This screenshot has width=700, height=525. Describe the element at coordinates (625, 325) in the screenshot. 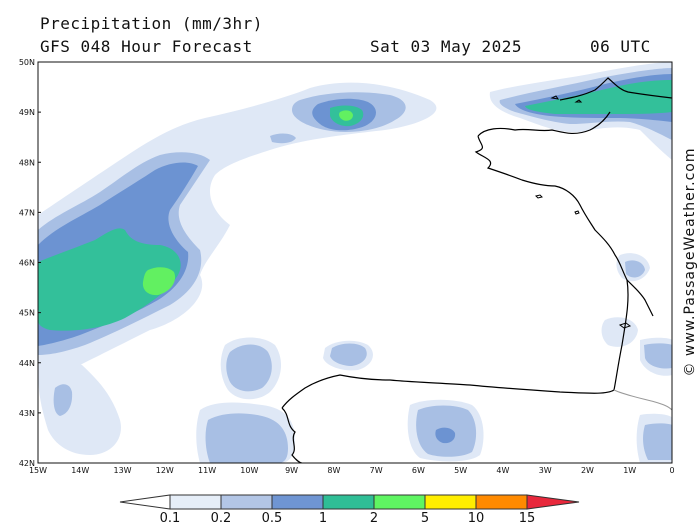

I see `island-re` at that location.